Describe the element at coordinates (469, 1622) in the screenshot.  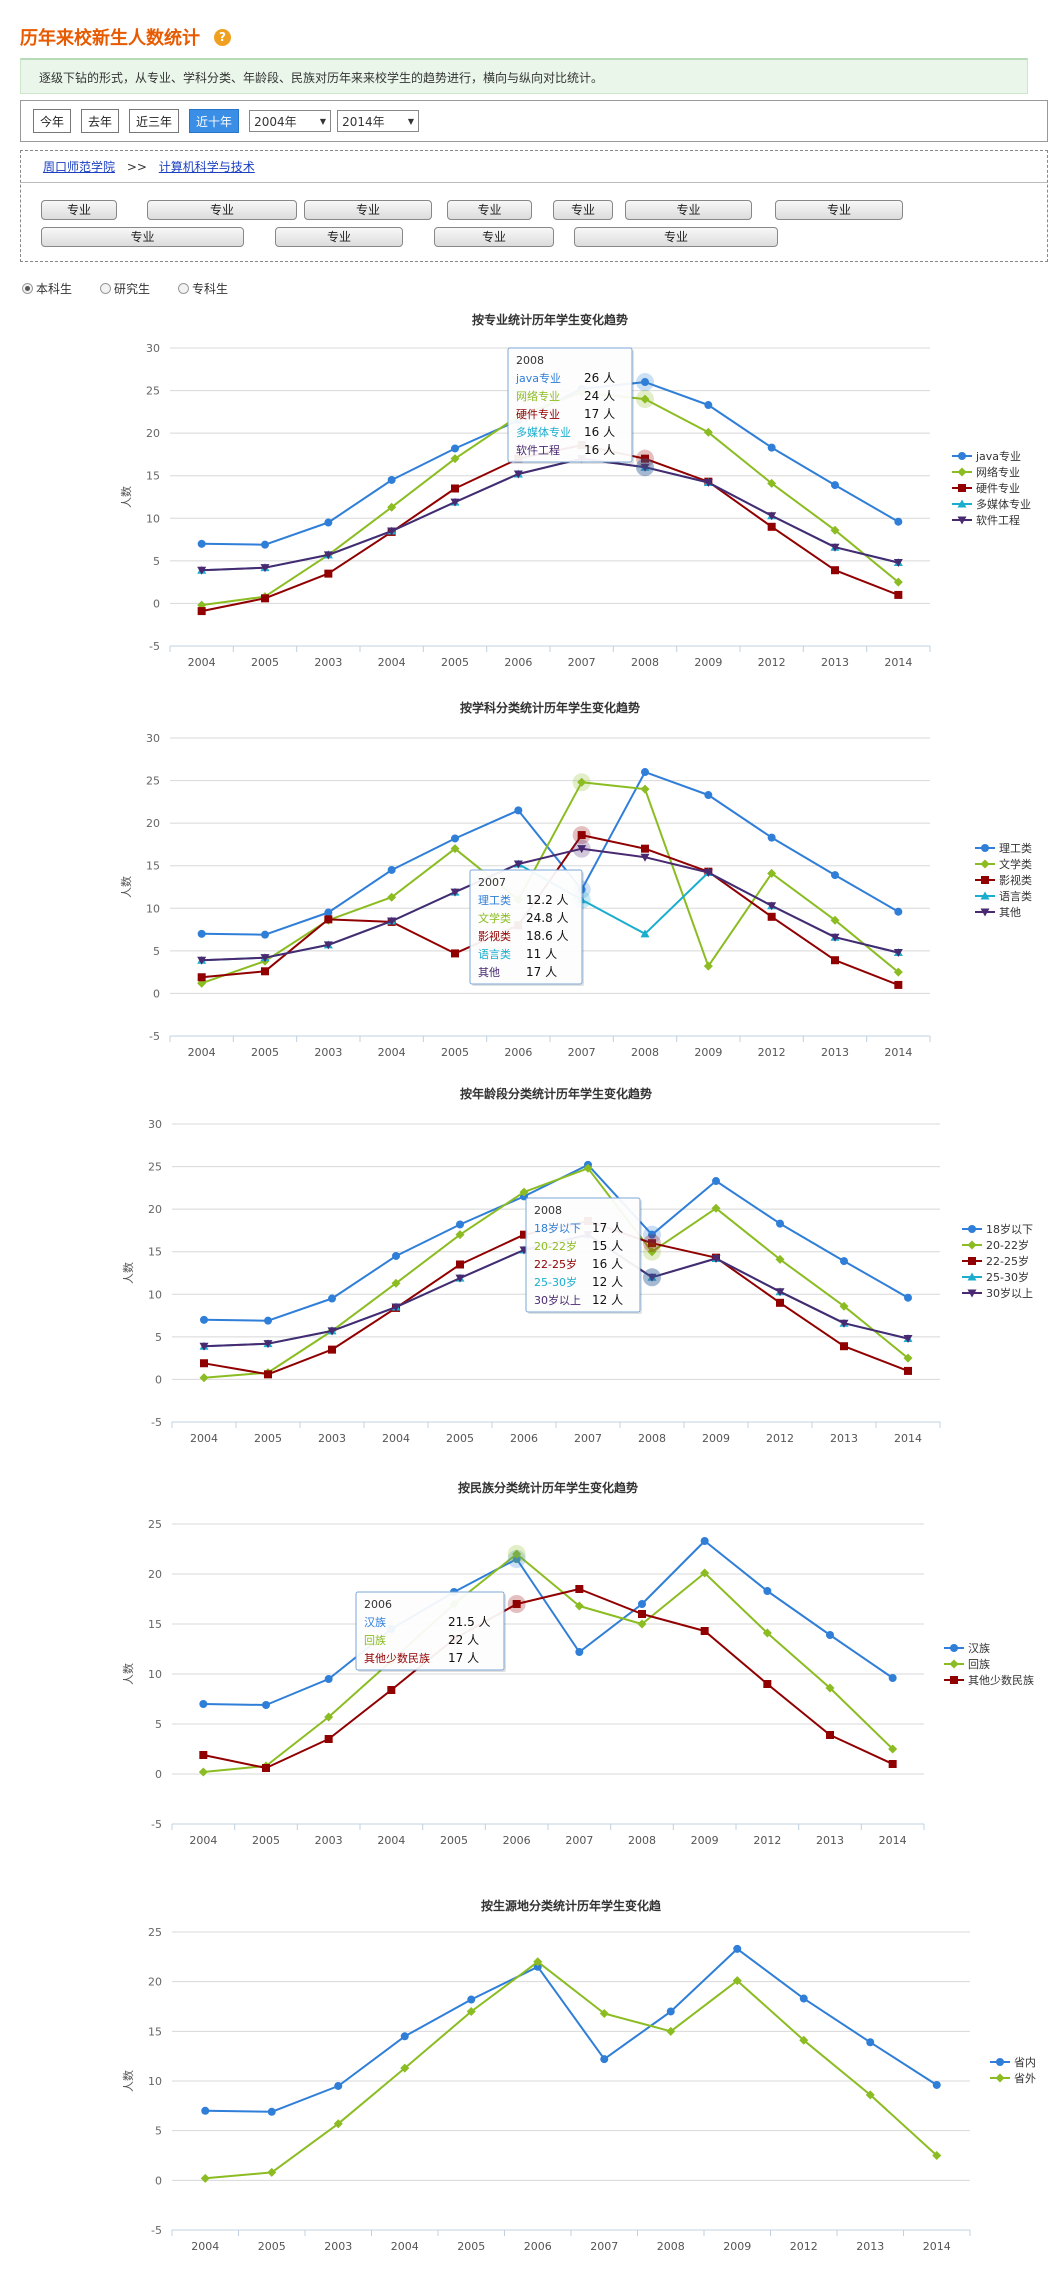
I see `tooltip-series-value: 21.5 人` at that location.